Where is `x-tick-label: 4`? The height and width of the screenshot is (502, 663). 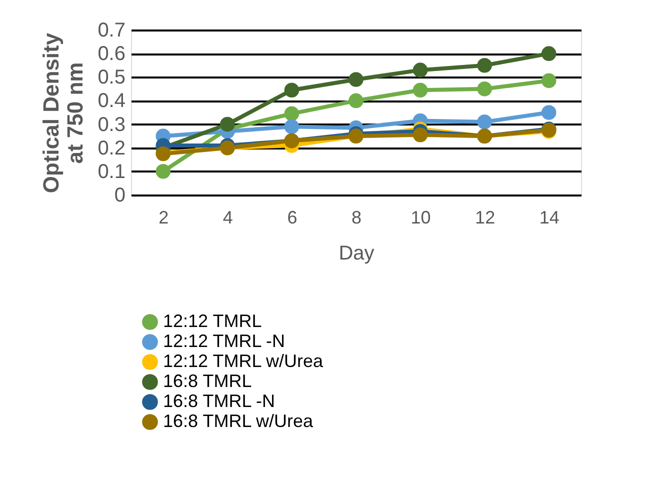
x-tick-label: 4 is located at coordinates (227, 218).